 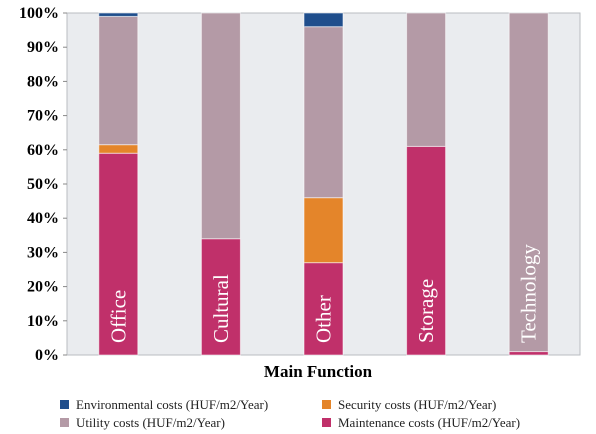 What do you see at coordinates (172, 404) in the screenshot?
I see `legend-label-environmental: Environmental costs (HUF/m2/Year)` at bounding box center [172, 404].